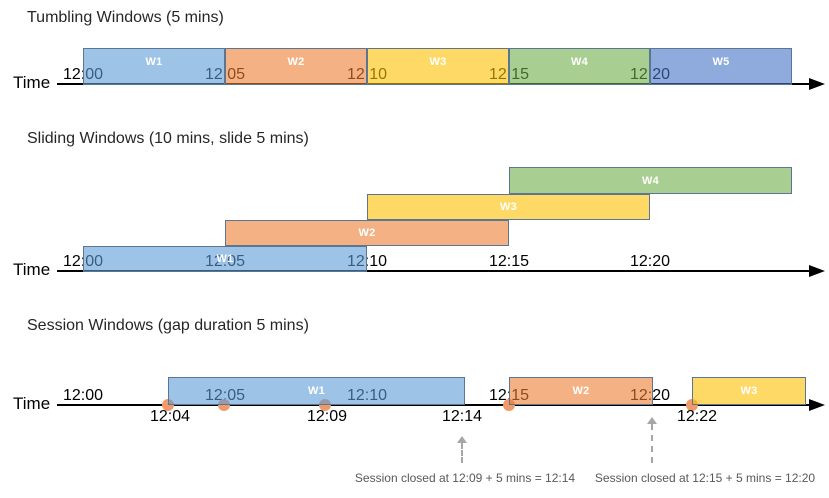  I want to click on sliding-time-axis, so click(433, 271).